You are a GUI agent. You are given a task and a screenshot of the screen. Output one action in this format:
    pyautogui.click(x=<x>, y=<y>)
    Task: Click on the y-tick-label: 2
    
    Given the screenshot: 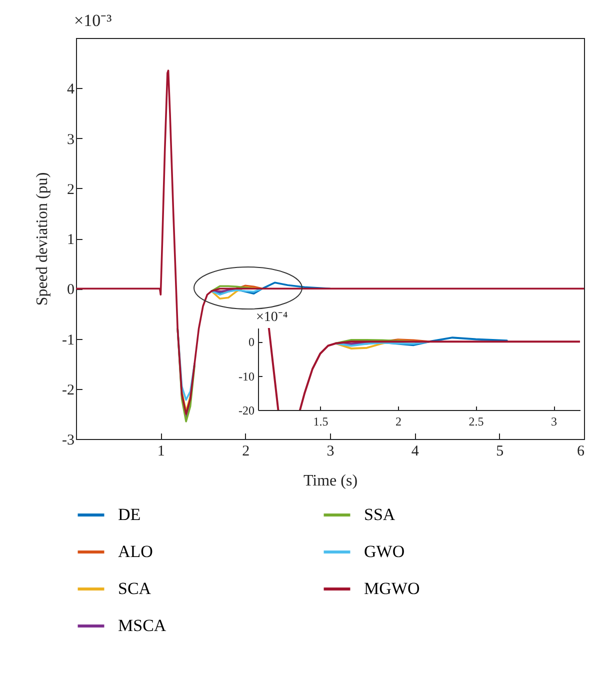 What is the action you would take?
    pyautogui.click(x=70, y=190)
    